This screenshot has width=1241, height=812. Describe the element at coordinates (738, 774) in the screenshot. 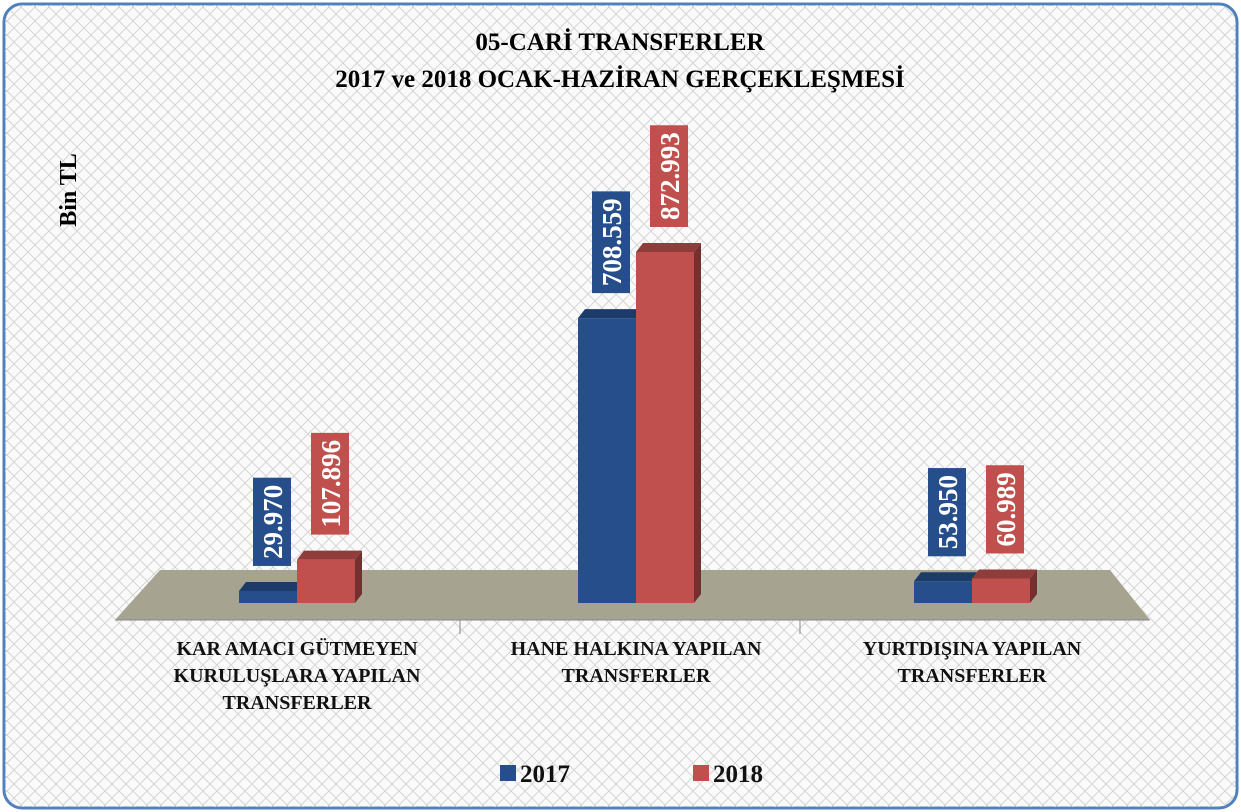

I see `legend-label: 2018` at that location.